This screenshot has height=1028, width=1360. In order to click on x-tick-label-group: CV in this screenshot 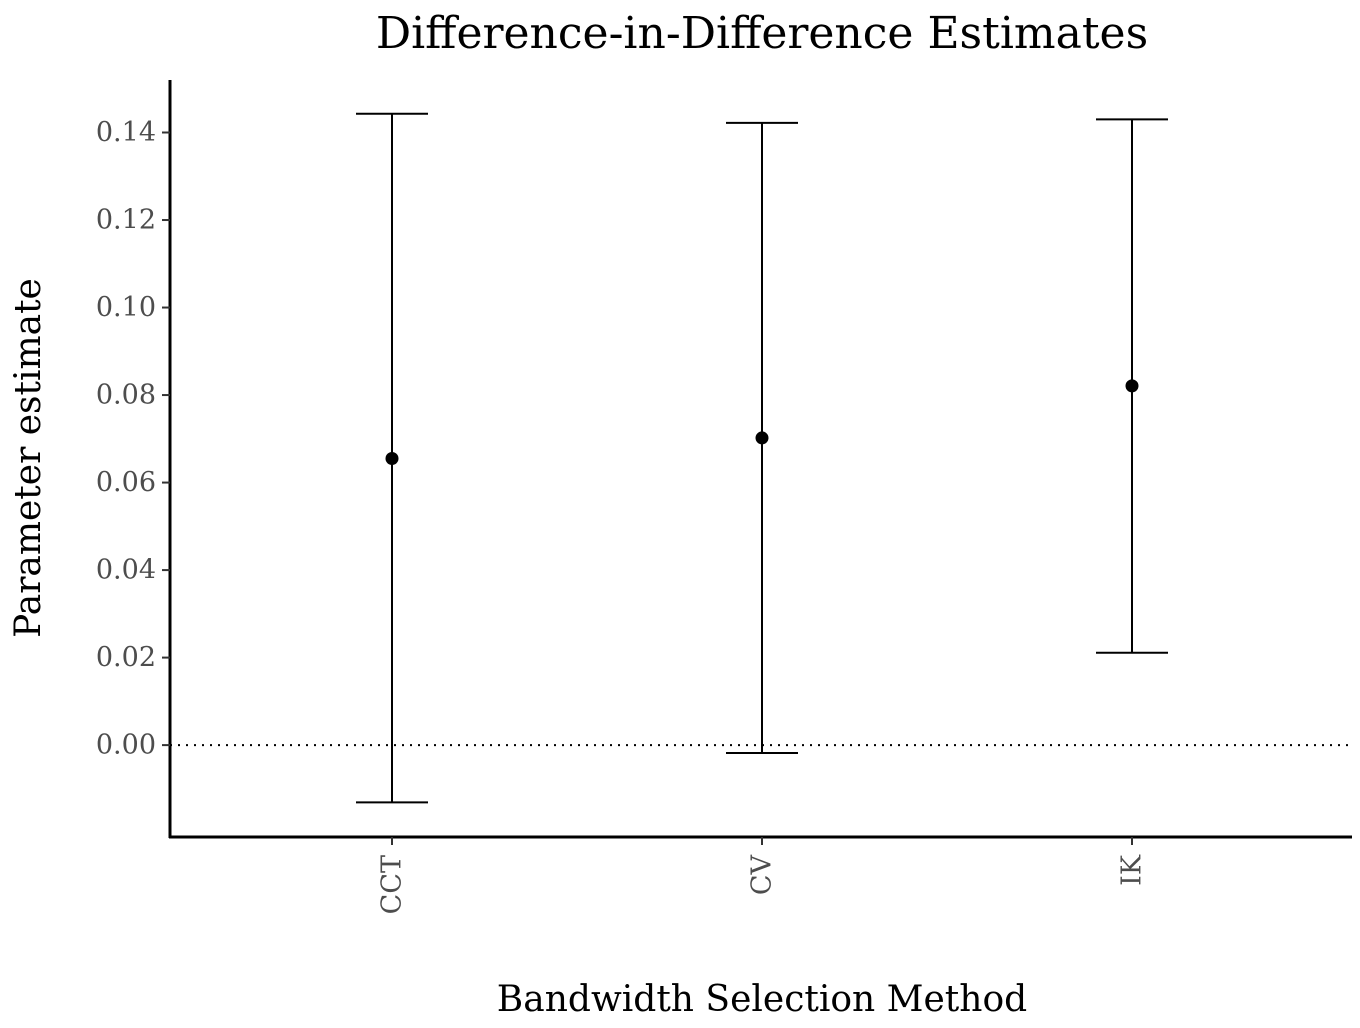, I will do `click(762, 875)`.